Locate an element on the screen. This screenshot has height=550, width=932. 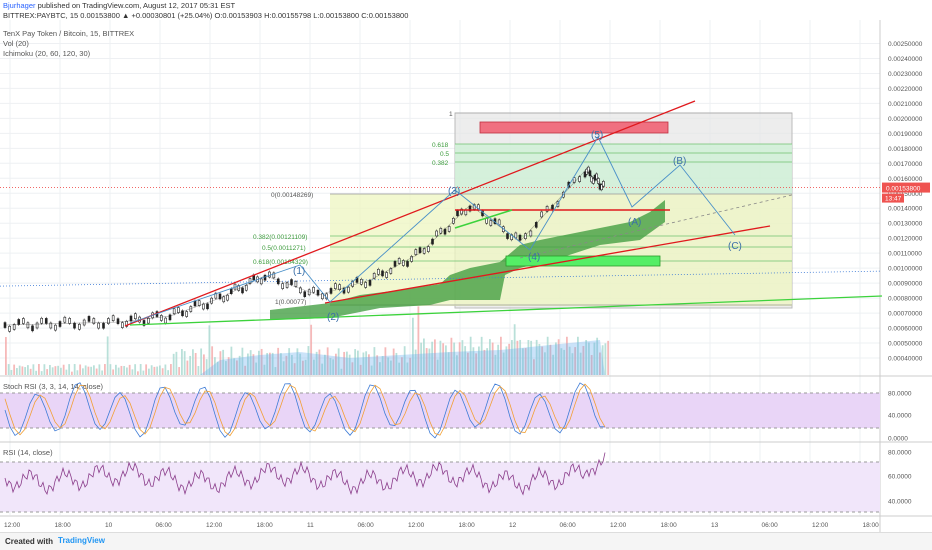
price-tick: 0.00060000 is located at coordinates (905, 329).